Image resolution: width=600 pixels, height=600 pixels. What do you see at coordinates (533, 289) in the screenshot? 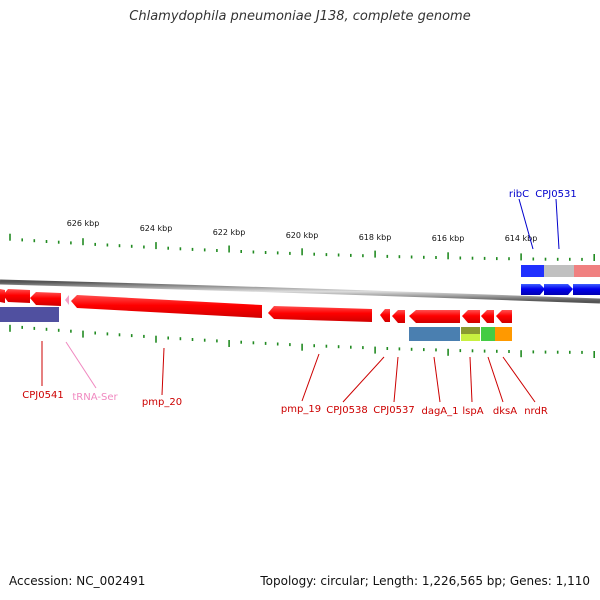
I see `ribc-gene-arrow` at bounding box center [533, 289].